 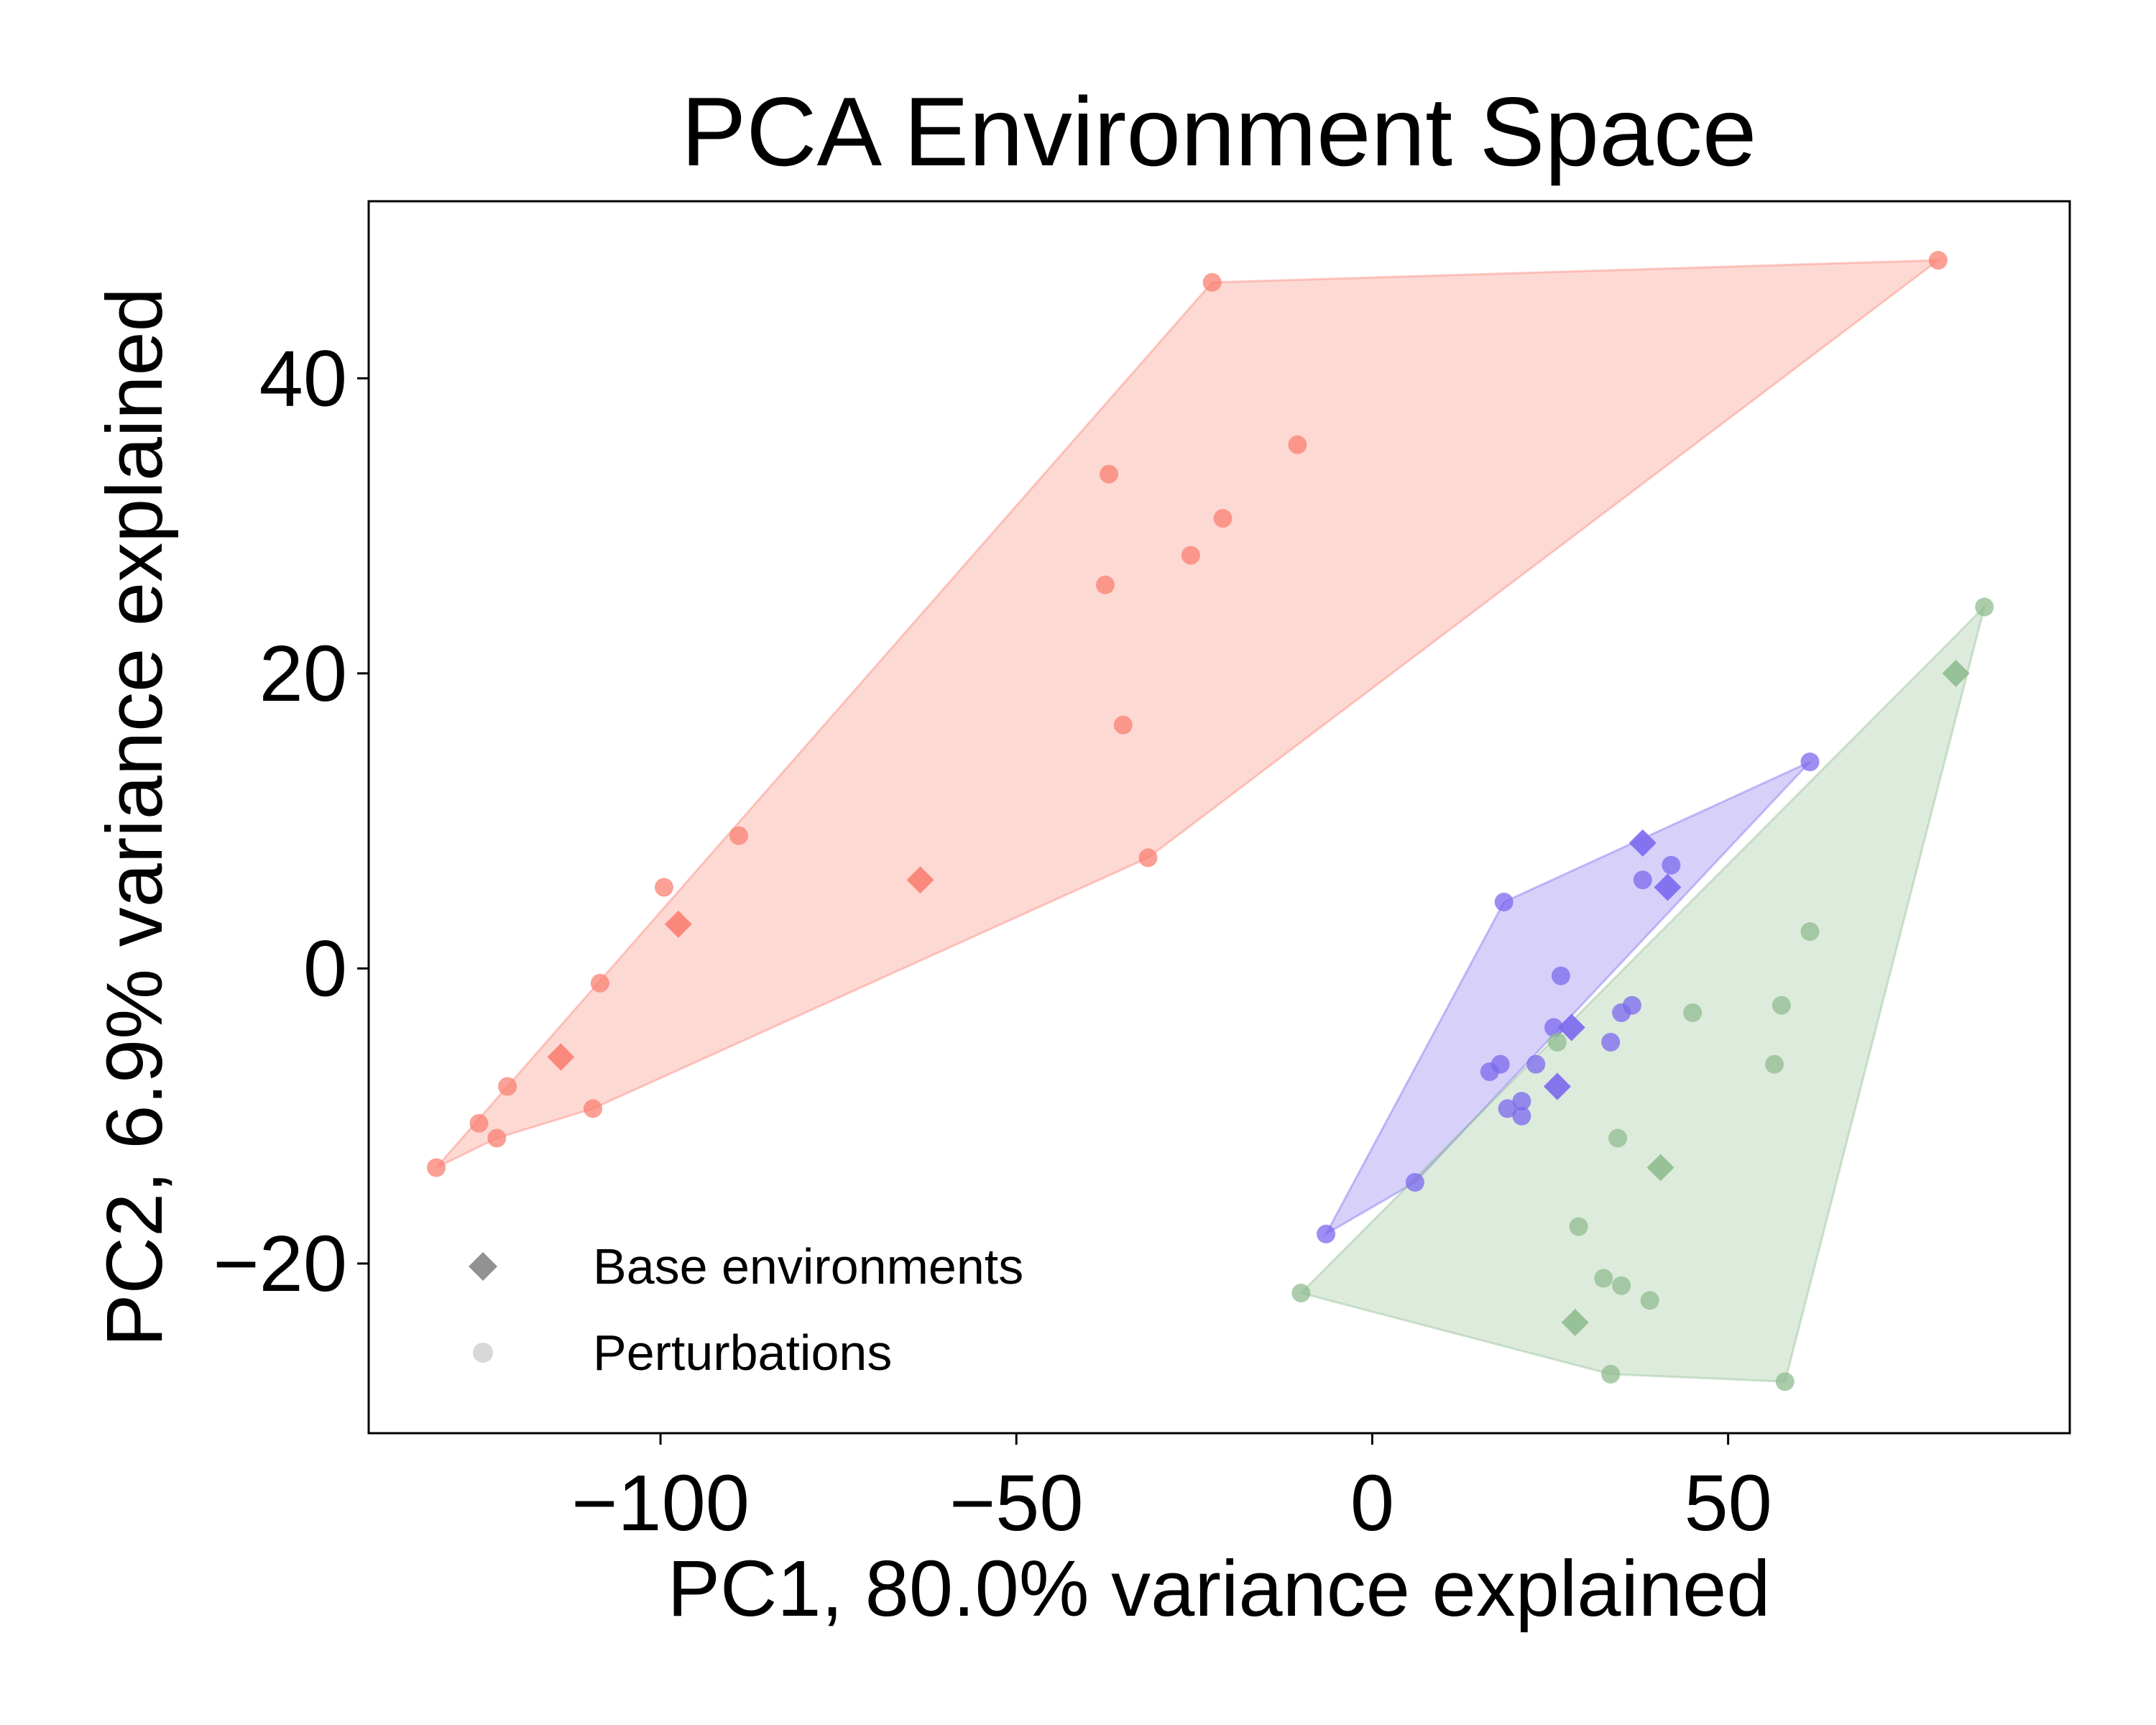 What do you see at coordinates (483, 1266) in the screenshot?
I see `legend-diamond-marker` at bounding box center [483, 1266].